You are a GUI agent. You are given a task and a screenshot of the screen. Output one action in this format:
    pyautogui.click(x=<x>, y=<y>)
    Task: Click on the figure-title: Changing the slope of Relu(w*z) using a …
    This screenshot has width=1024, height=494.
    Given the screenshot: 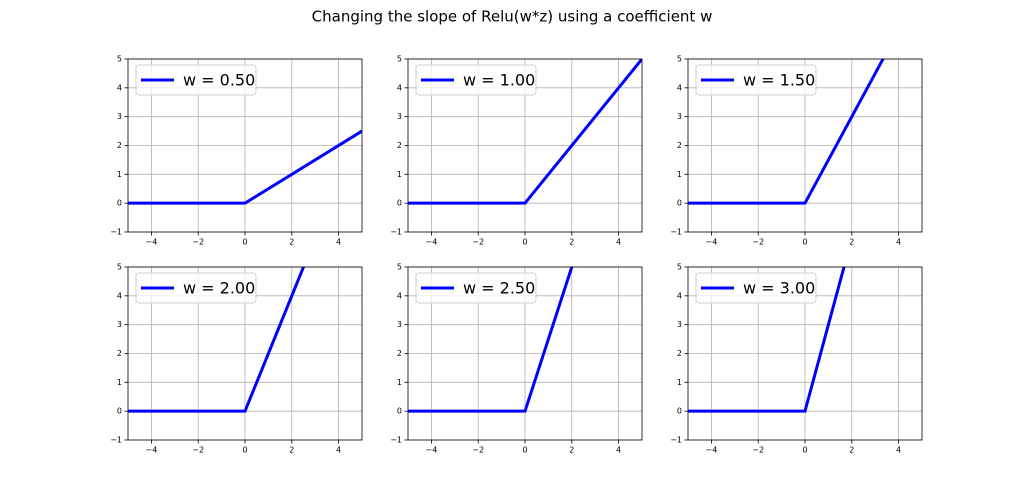 What is the action you would take?
    pyautogui.click(x=512, y=17)
    